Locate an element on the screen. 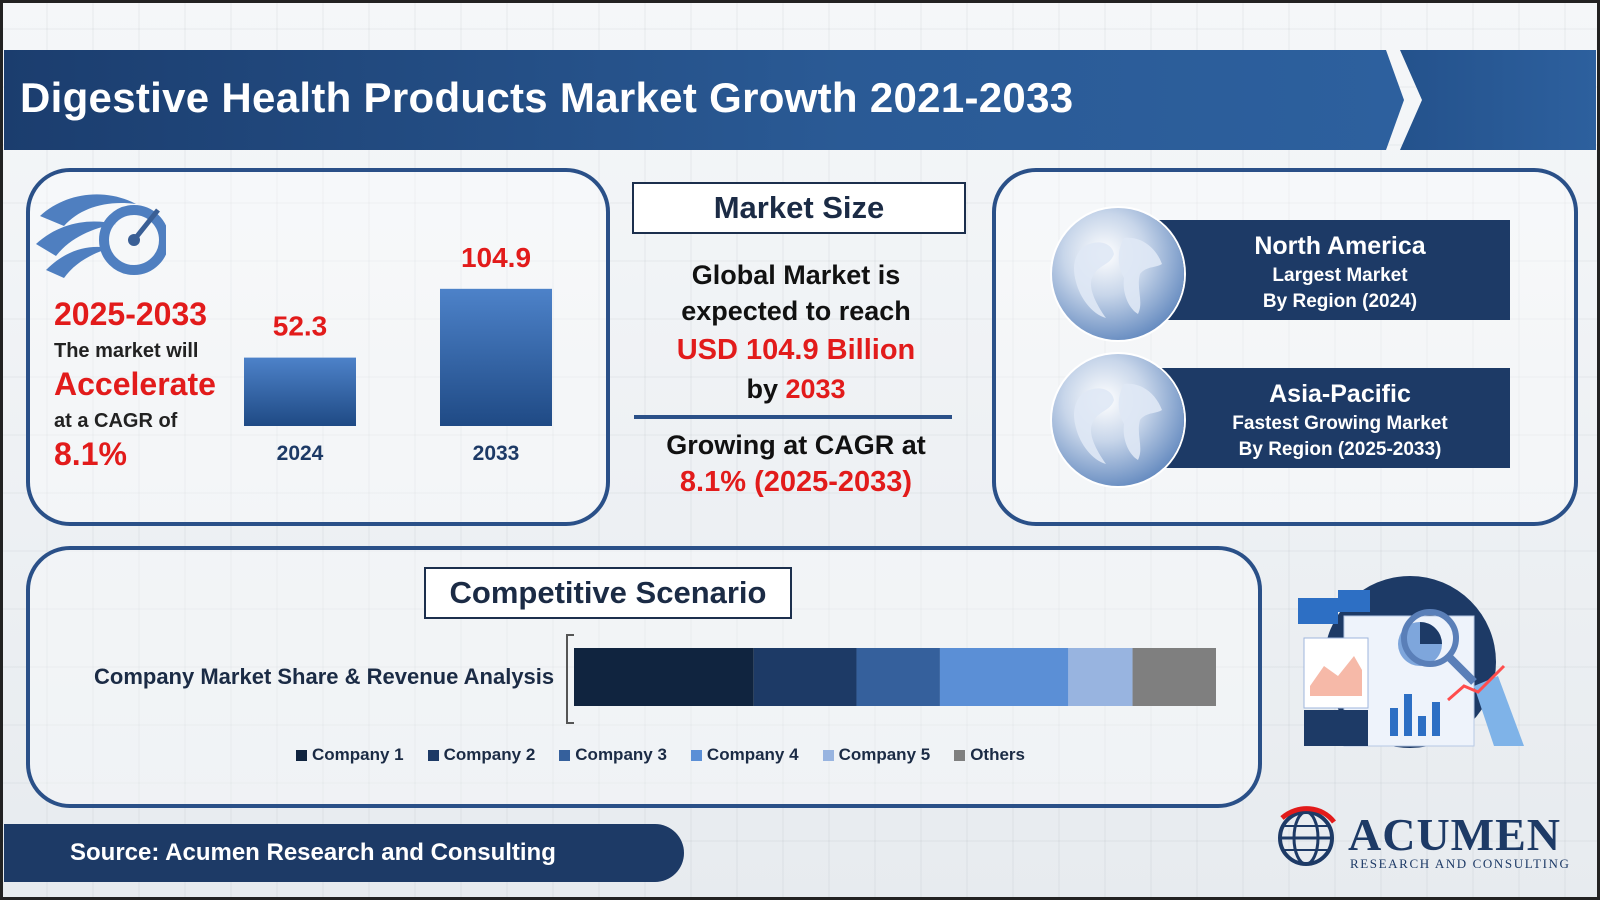 The width and height of the screenshot is (1600, 900). title-banner-arrow is located at coordinates (1498, 100).